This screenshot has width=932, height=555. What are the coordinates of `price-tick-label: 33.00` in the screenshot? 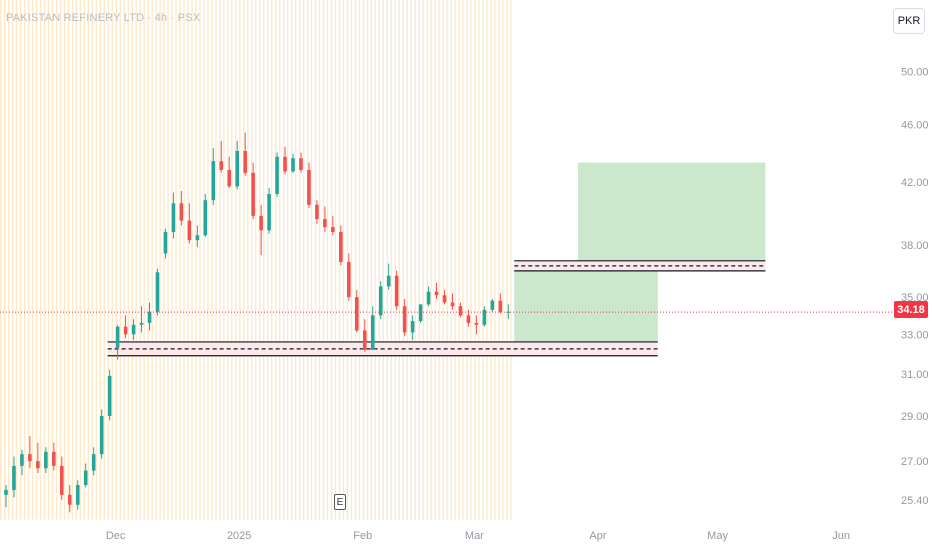 It's located at (915, 335).